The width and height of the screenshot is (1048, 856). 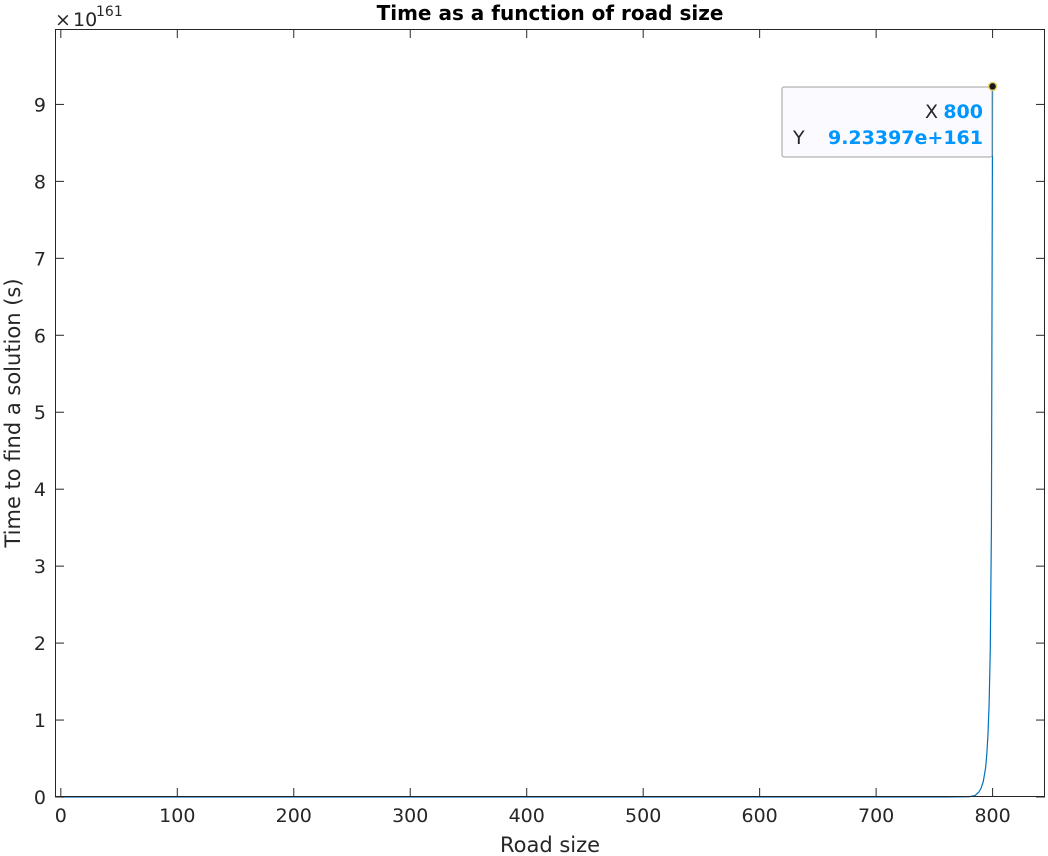 What do you see at coordinates (109, 12) in the screenshot?
I see `y-exponent-power: 161` at bounding box center [109, 12].